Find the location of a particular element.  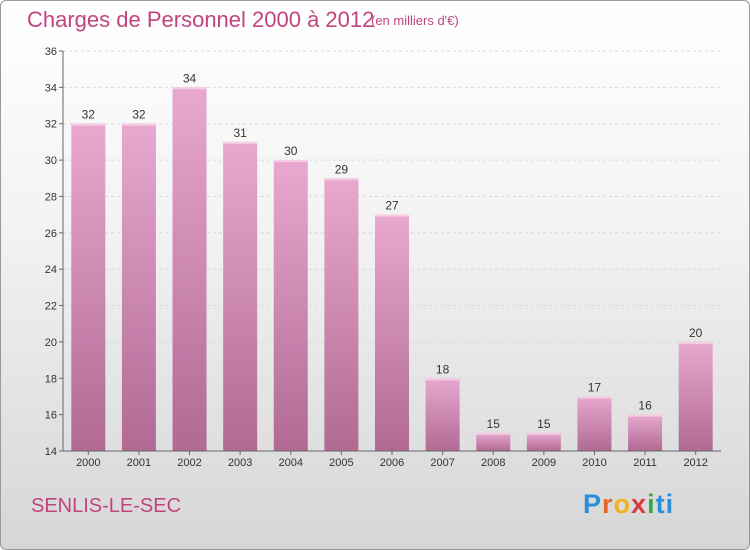

y-tick-label: 14 is located at coordinates (51, 452).